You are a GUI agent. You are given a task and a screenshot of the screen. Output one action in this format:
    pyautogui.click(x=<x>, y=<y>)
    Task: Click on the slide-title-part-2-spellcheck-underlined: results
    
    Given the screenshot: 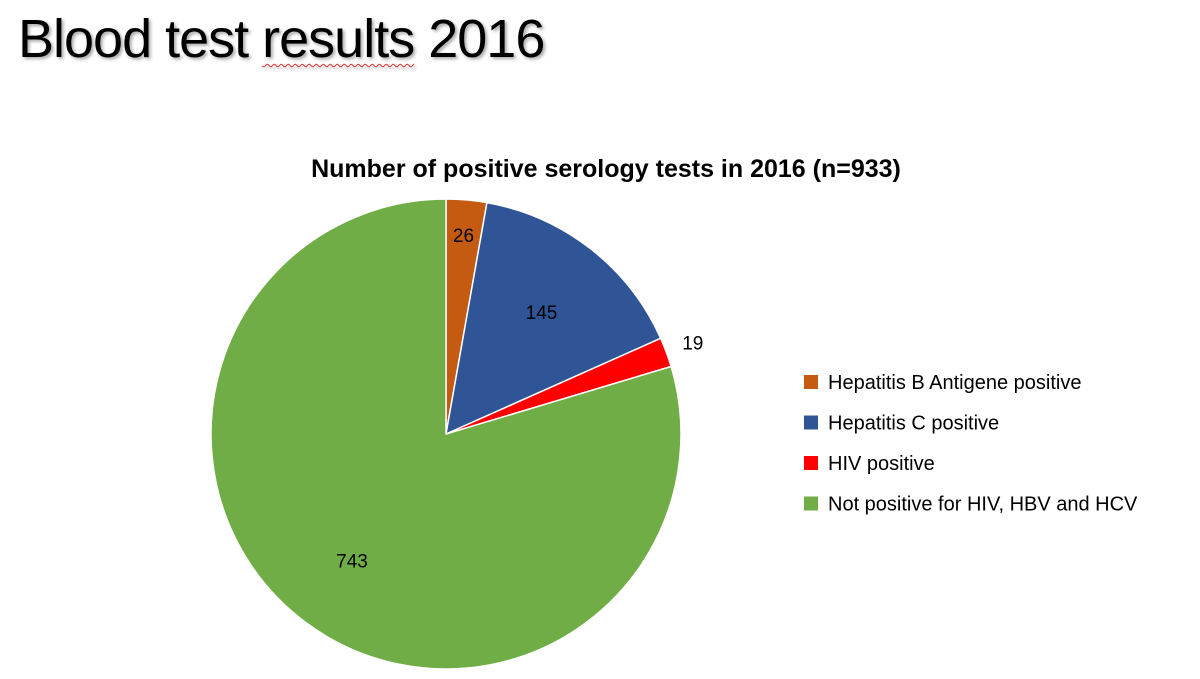 What is the action you would take?
    pyautogui.click(x=338, y=39)
    